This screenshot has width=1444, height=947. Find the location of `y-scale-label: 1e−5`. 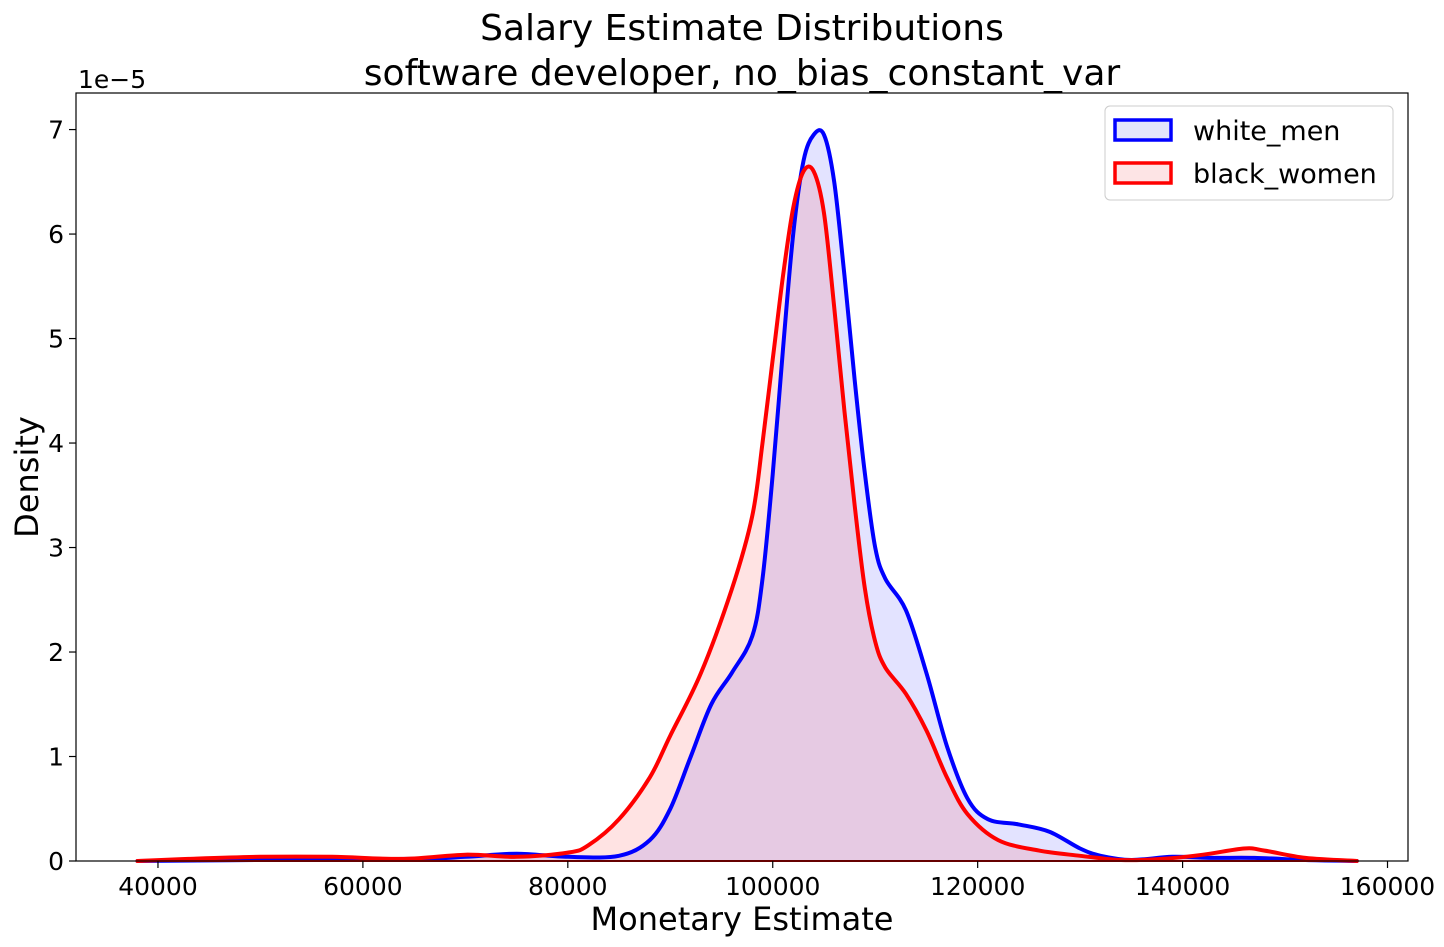

y-scale-label: 1e−5 is located at coordinates (112, 79).